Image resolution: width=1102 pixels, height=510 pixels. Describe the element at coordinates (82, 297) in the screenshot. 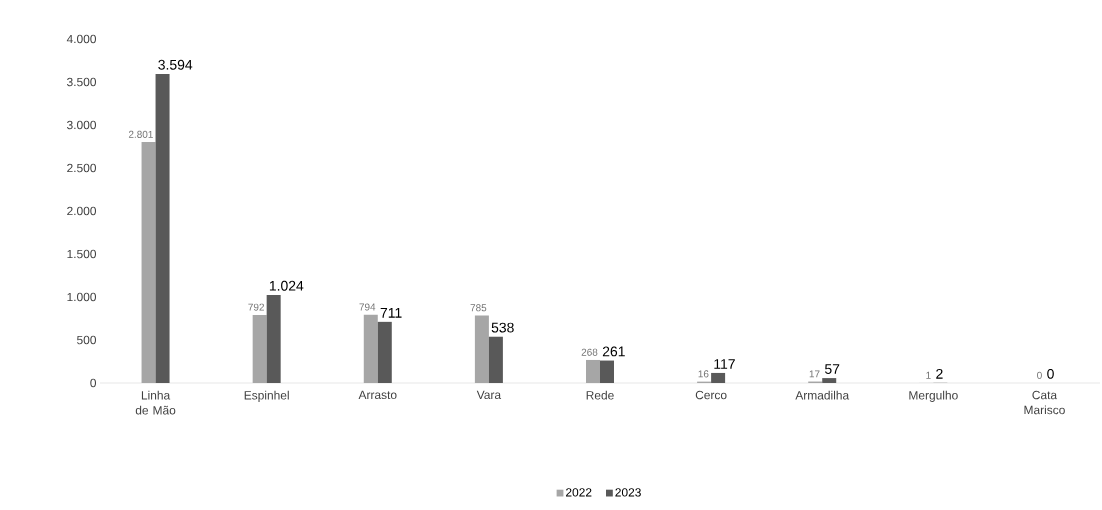

I see `y-tick-label: 1.000` at that location.